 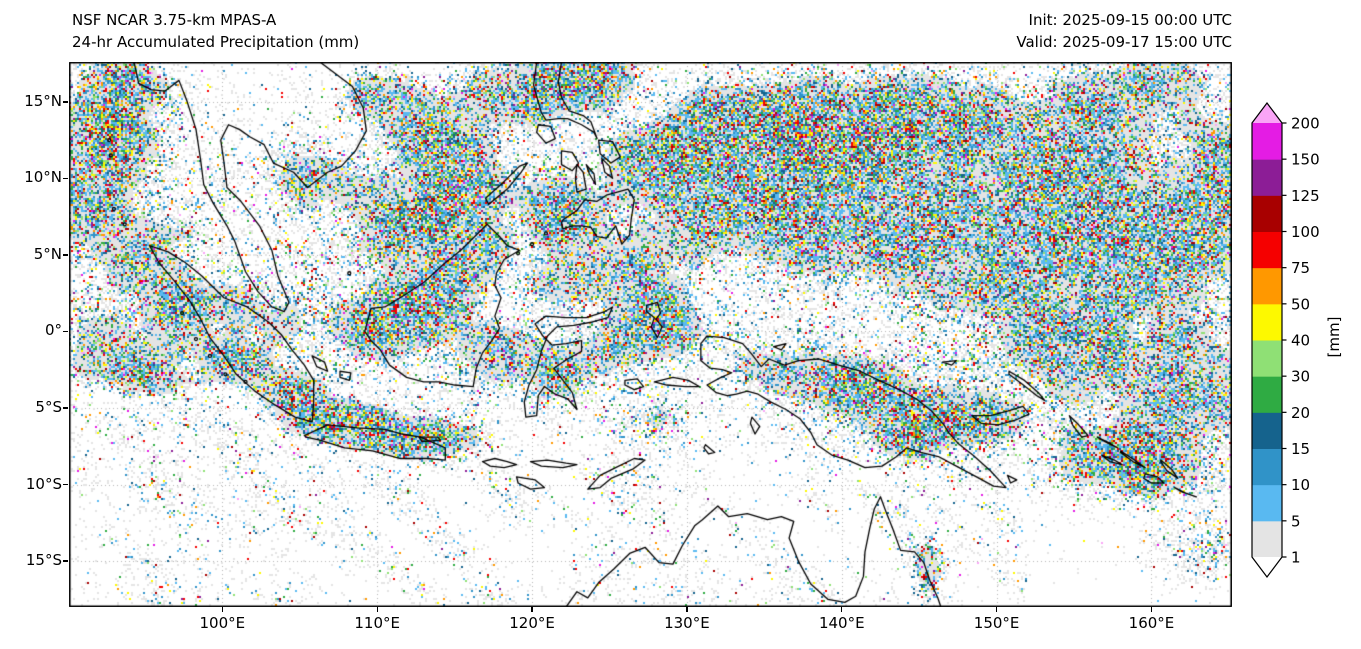 What do you see at coordinates (841, 623) in the screenshot?
I see `x-tick-label: 140°E` at bounding box center [841, 623].